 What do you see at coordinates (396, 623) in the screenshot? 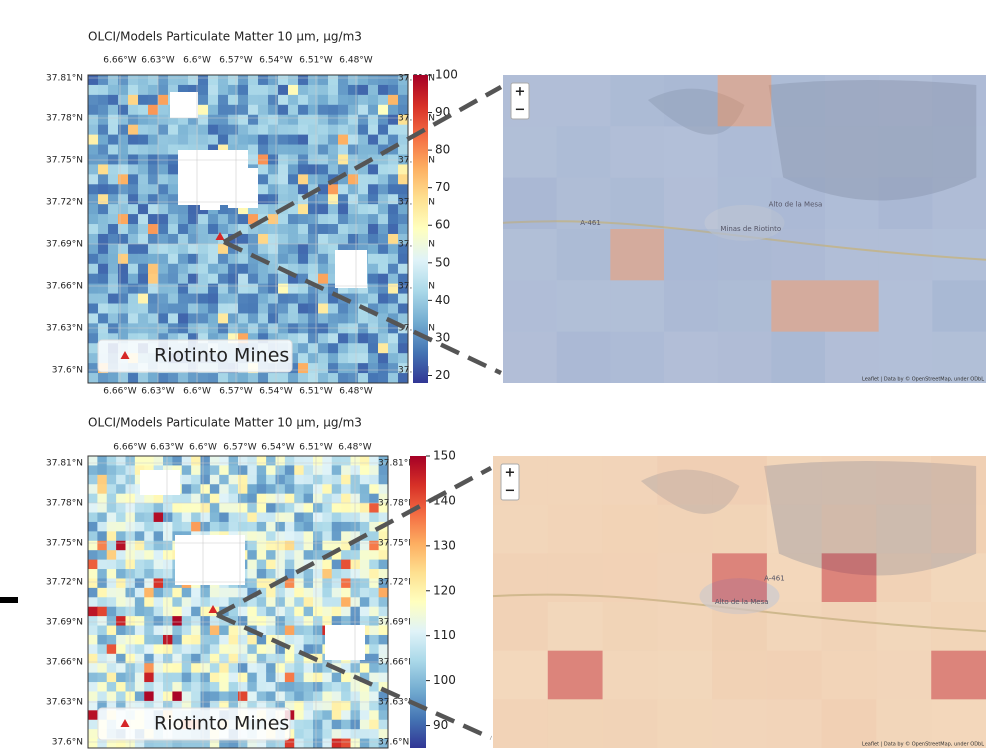
I see `y-tick-label: 37.69°N` at bounding box center [396, 623].